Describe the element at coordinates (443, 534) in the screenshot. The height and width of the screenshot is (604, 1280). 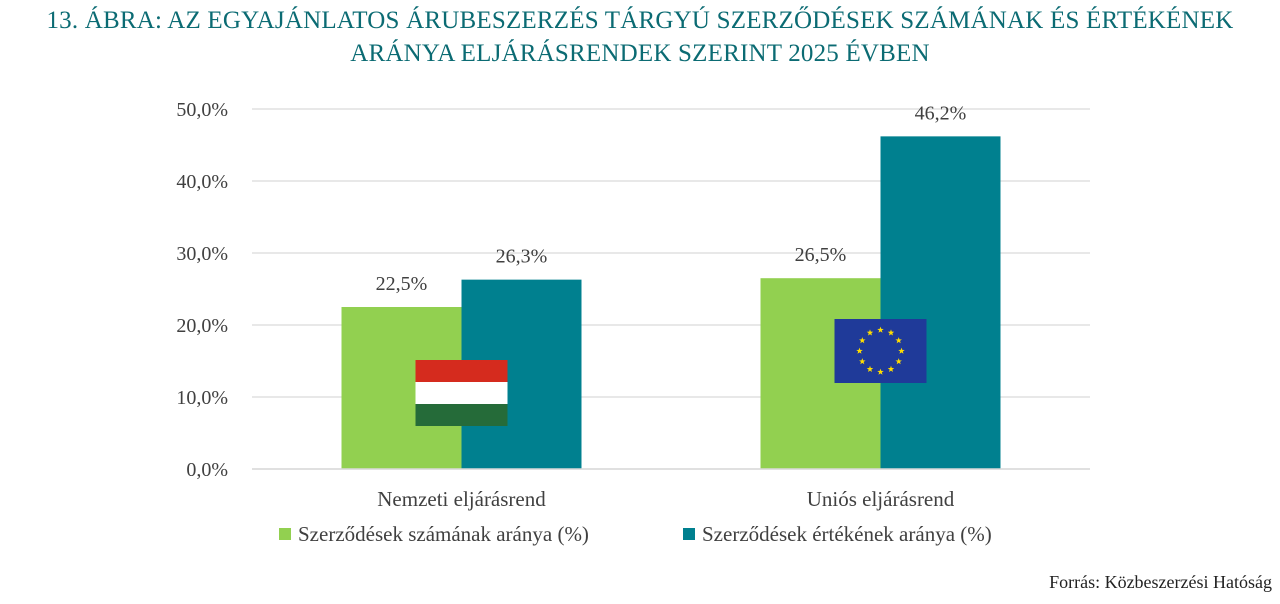
I see `legend-label: Szerződések számának aránya (%)` at that location.